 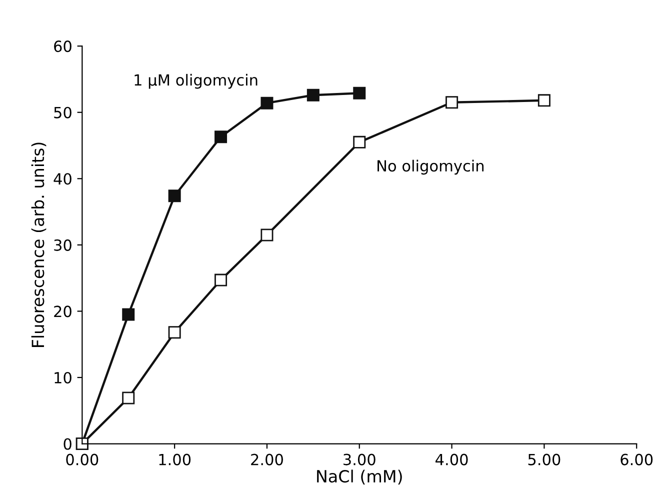 I want to click on y-tick-label: 10, so click(x=63, y=378).